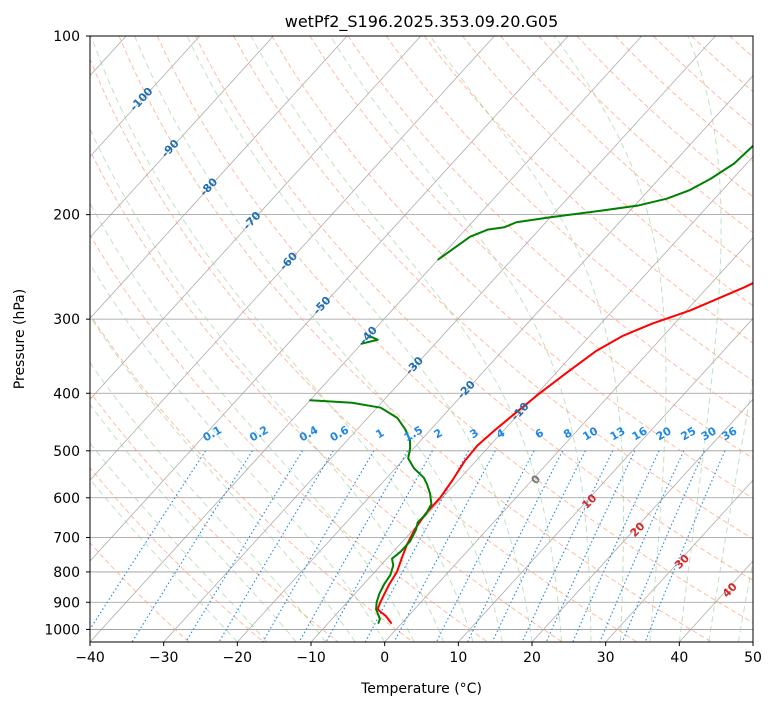 The image size is (775, 712). I want to click on y-tick-label: 1000, so click(62, 630).